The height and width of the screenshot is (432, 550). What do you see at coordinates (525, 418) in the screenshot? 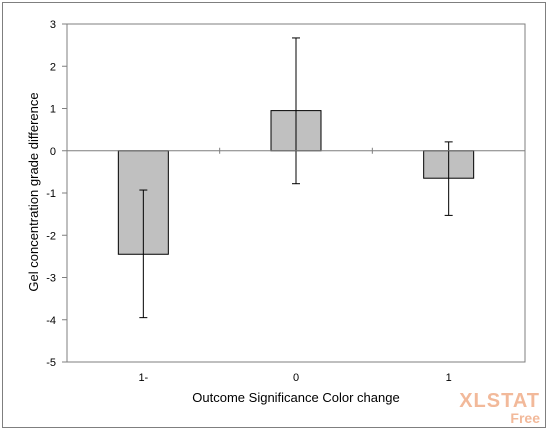
I see `watermark-free-text: Free` at bounding box center [525, 418].